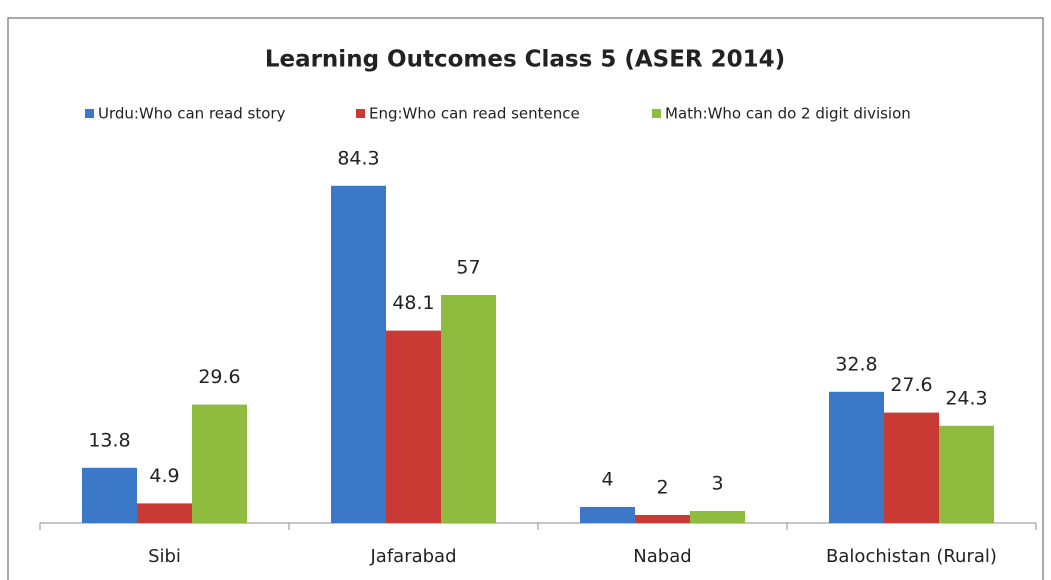 The height and width of the screenshot is (580, 1051). What do you see at coordinates (662, 556) in the screenshot?
I see `x-tick-label: Nabad` at bounding box center [662, 556].